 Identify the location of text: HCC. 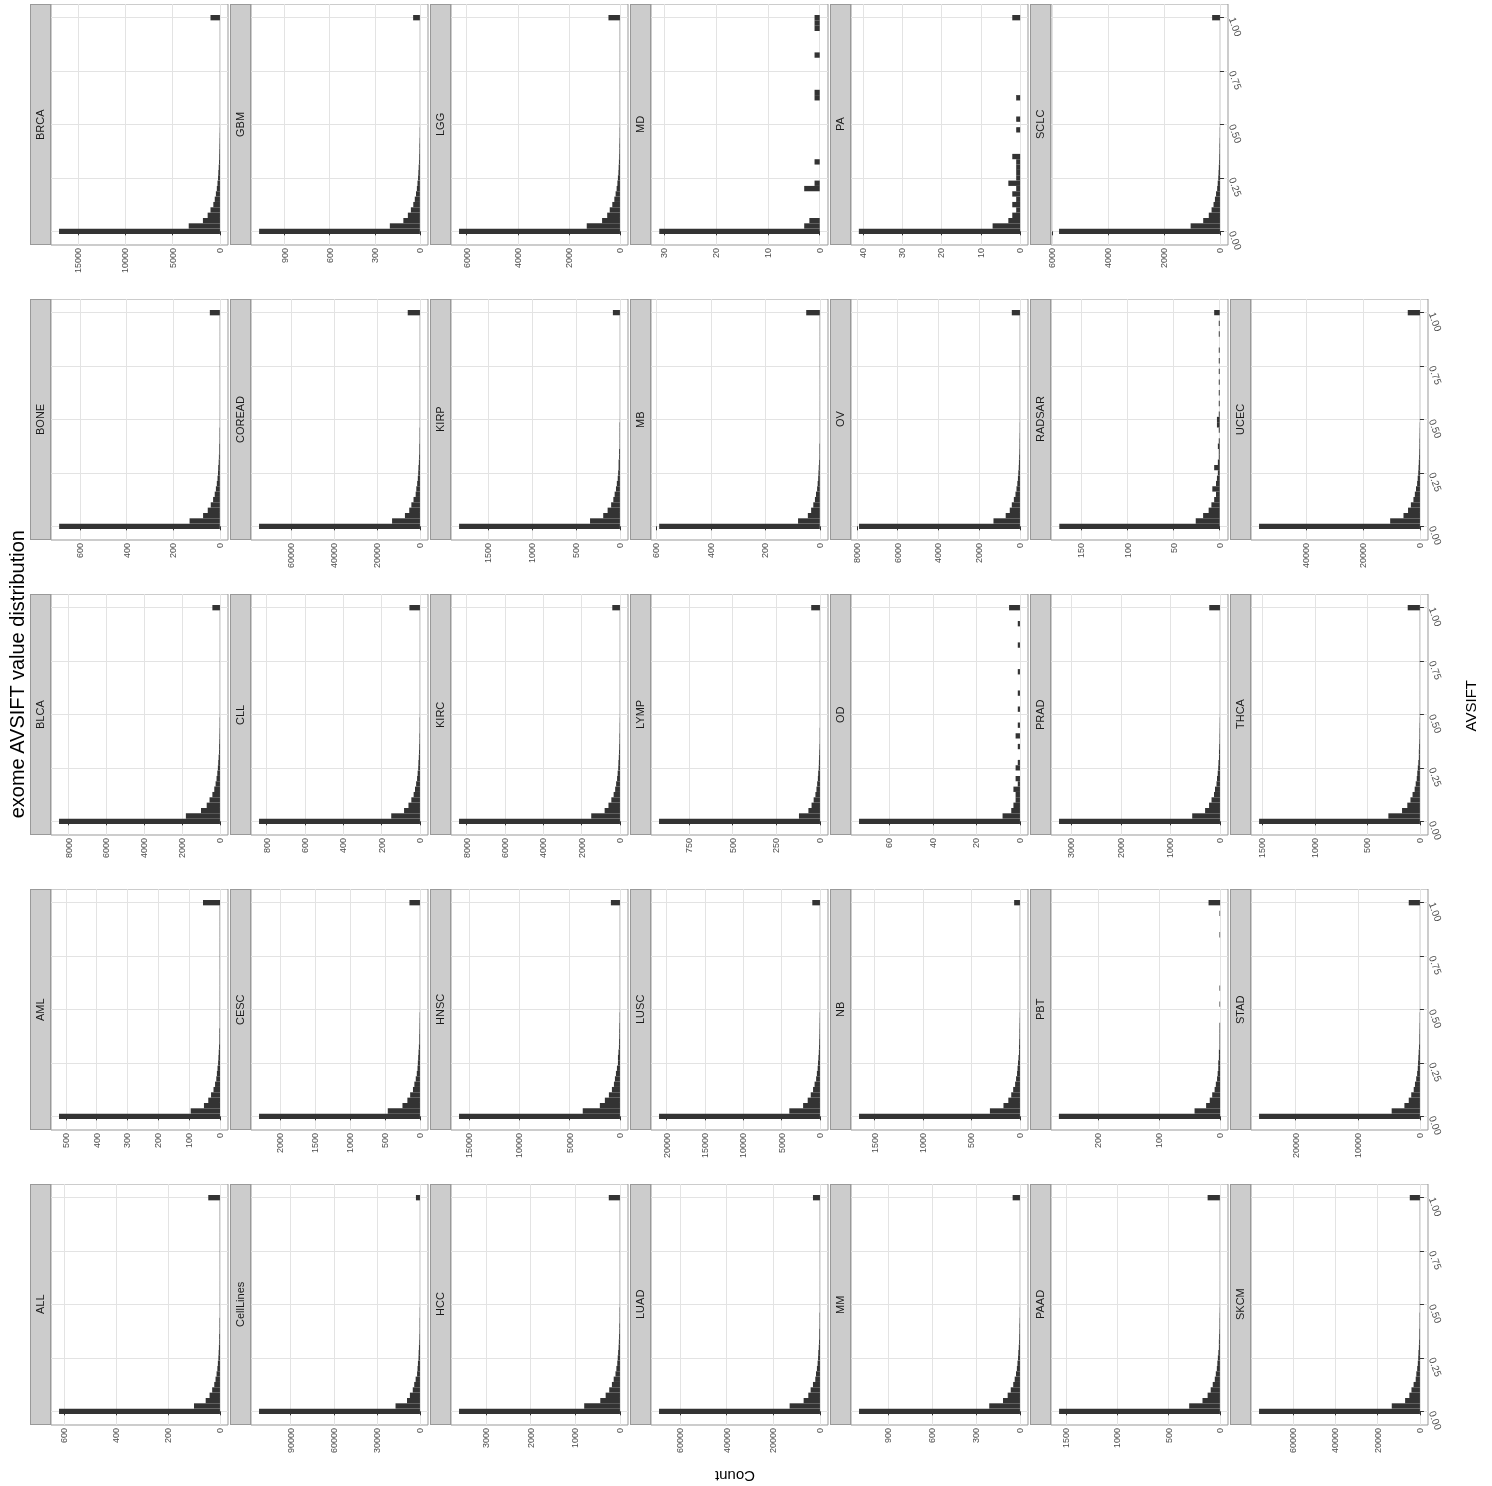
(440, 1304).